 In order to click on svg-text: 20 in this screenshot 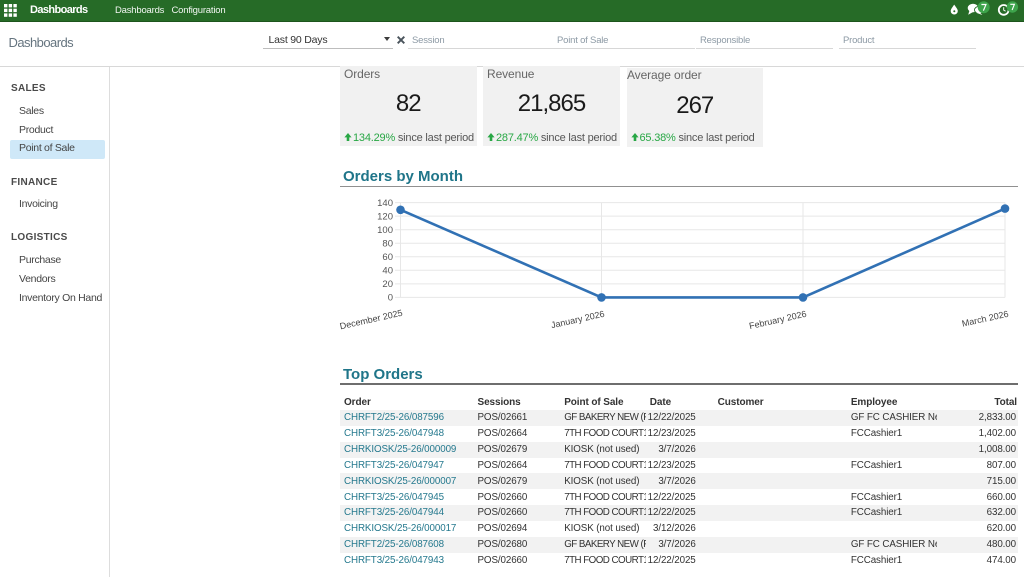, I will do `click(387, 284)`.